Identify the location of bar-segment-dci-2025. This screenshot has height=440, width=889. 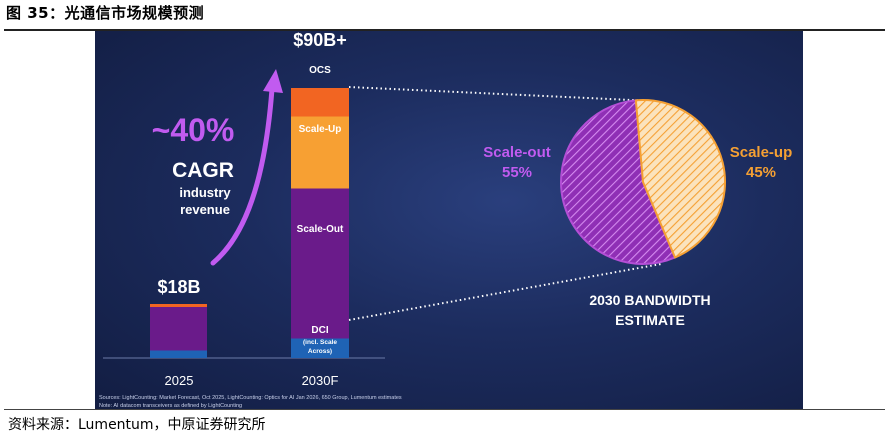
(178, 354).